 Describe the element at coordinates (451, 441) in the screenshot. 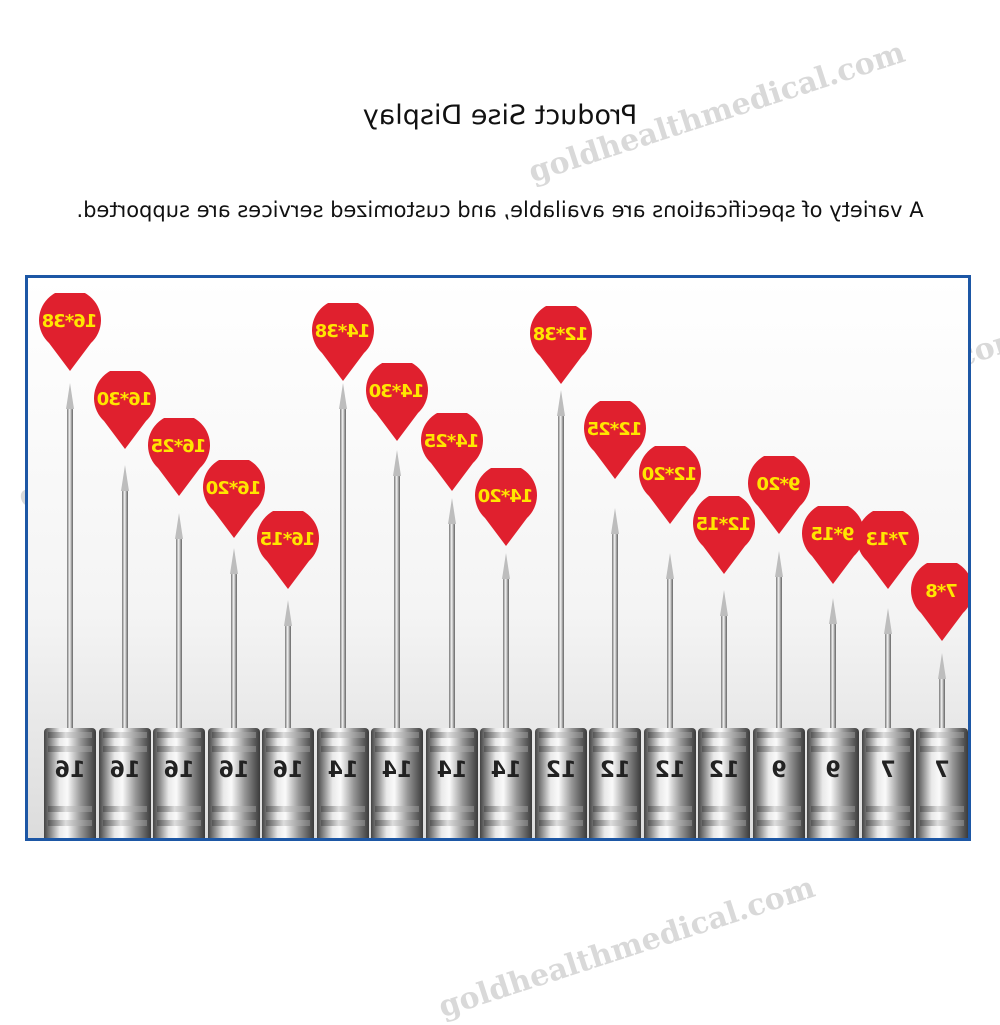

I see `size-label: 14*25` at that location.